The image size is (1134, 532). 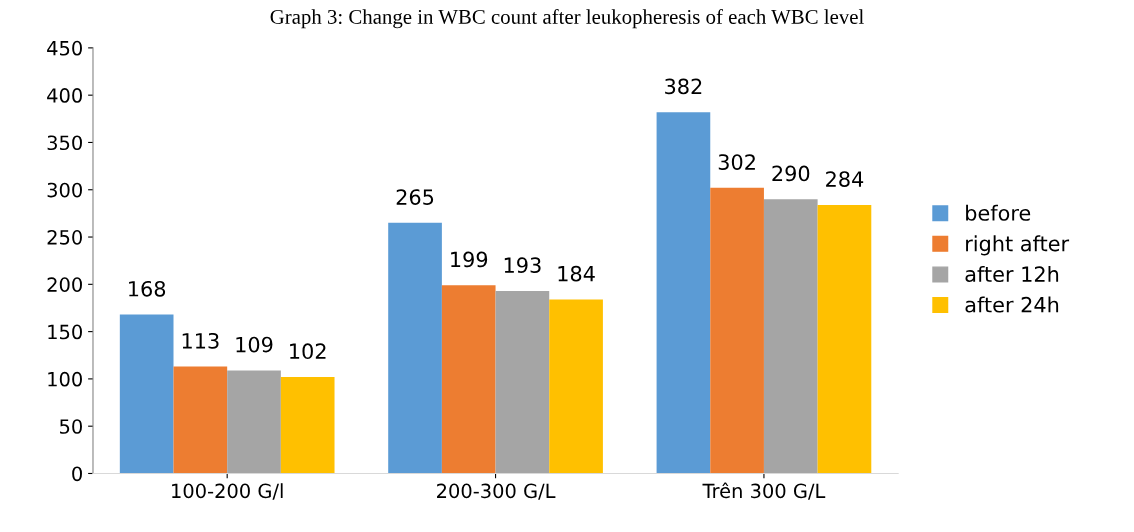 What do you see at coordinates (764, 491) in the screenshot?
I see `x-tick-label: Trên 300 G/L` at bounding box center [764, 491].